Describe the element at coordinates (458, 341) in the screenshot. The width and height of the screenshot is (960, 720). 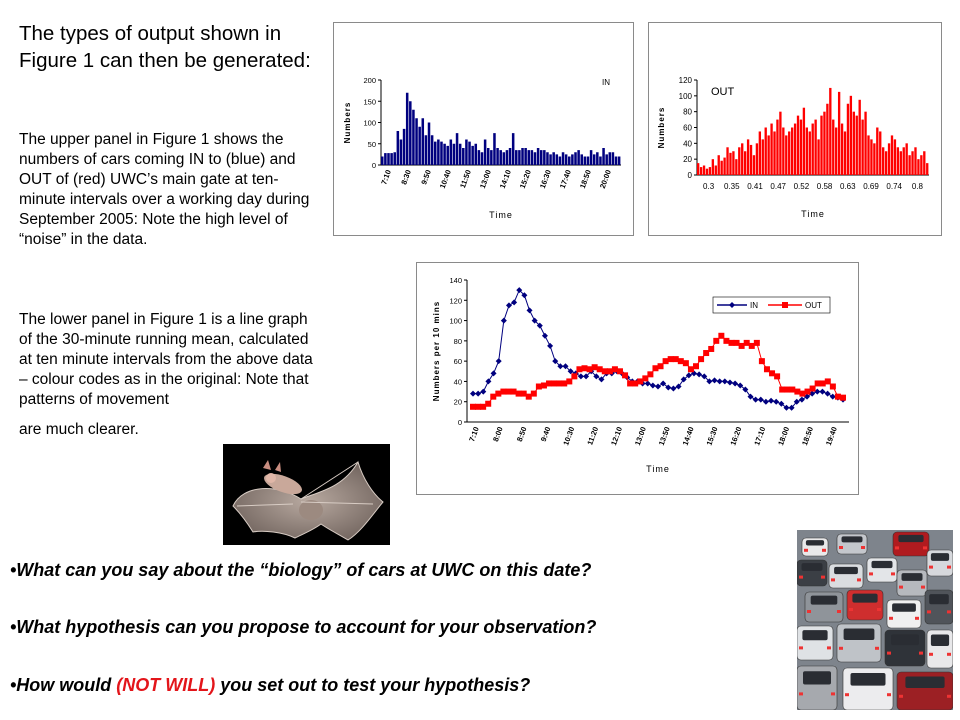
I see `y-tick-label: 80` at that location.